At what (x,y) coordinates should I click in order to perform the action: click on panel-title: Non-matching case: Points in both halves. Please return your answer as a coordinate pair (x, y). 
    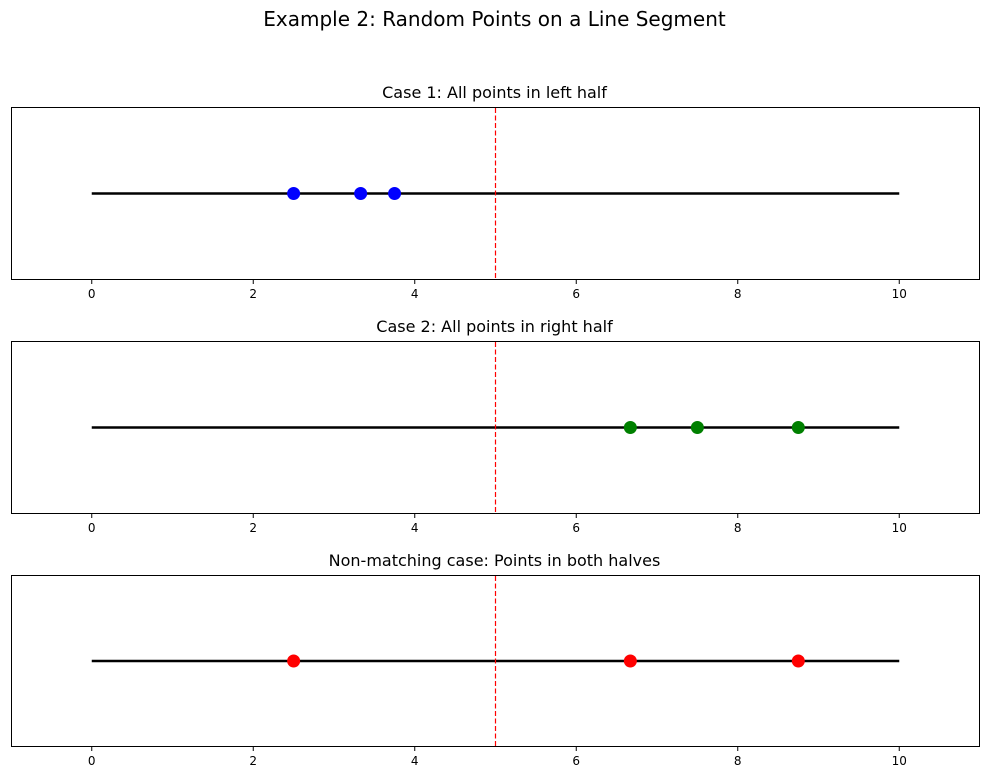
    Looking at the image, I should click on (495, 560).